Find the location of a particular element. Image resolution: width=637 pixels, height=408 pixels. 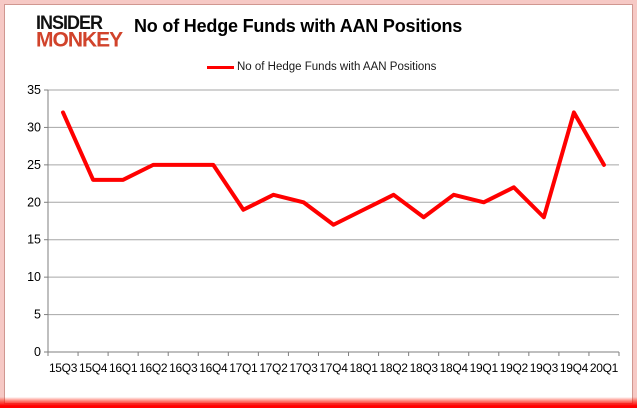

y-tick-label: 30 is located at coordinates (34, 127).